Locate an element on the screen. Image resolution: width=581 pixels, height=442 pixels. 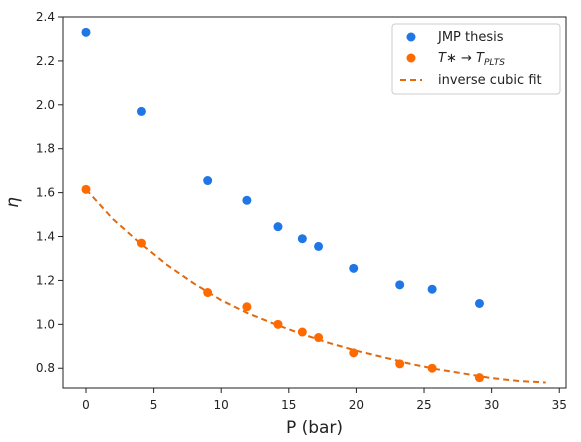
x-tick-label: 0 is located at coordinates (86, 405).